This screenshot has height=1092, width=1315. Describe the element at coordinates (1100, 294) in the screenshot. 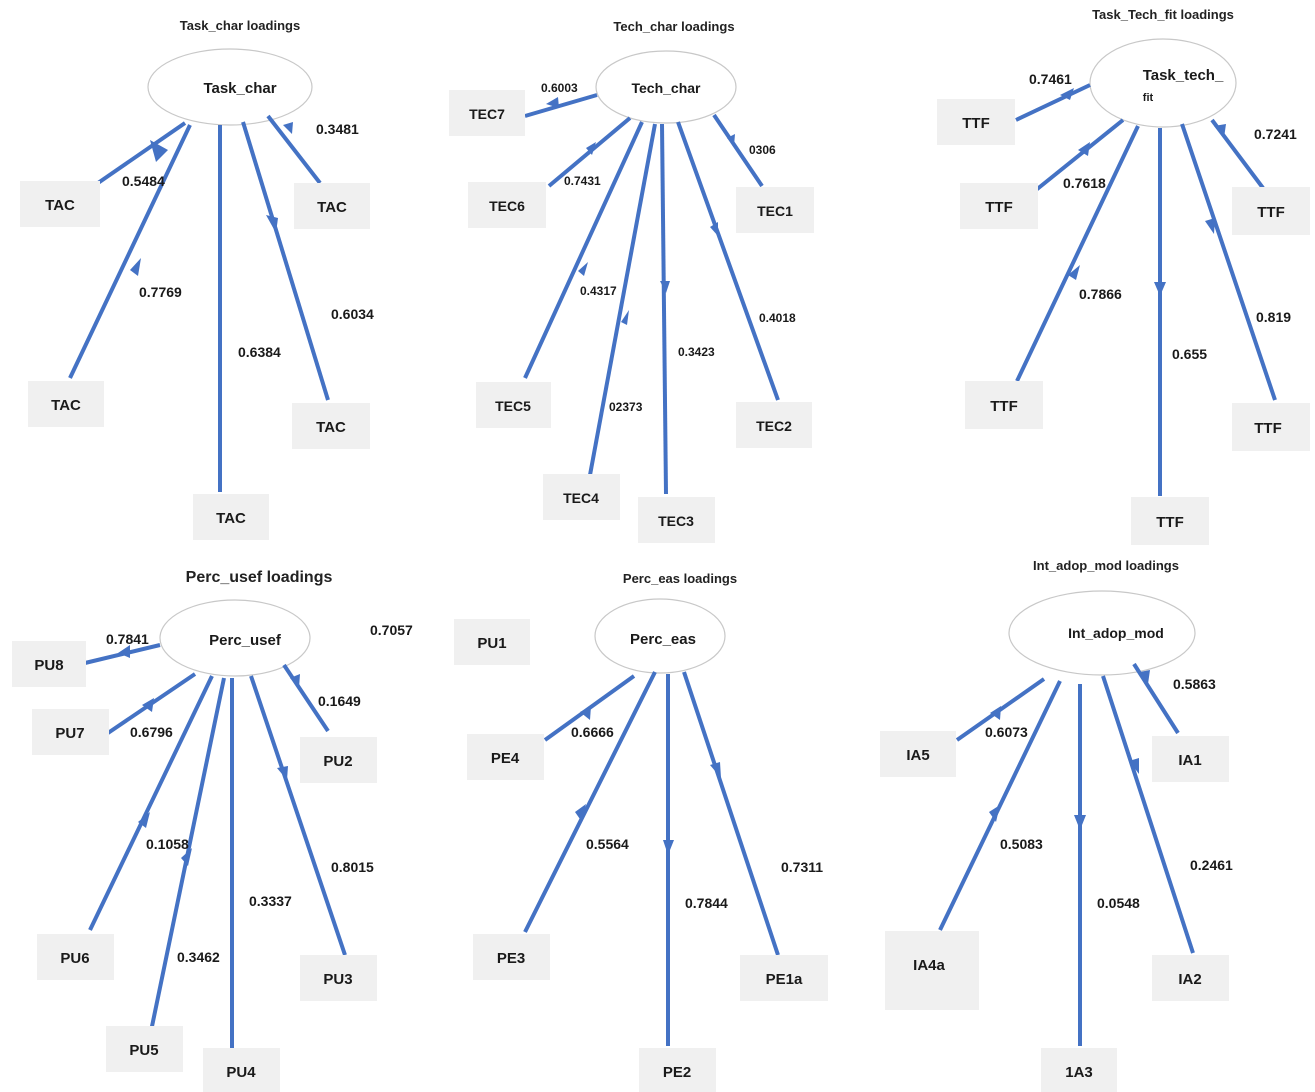

I see `loading-value: 0.7866` at that location.